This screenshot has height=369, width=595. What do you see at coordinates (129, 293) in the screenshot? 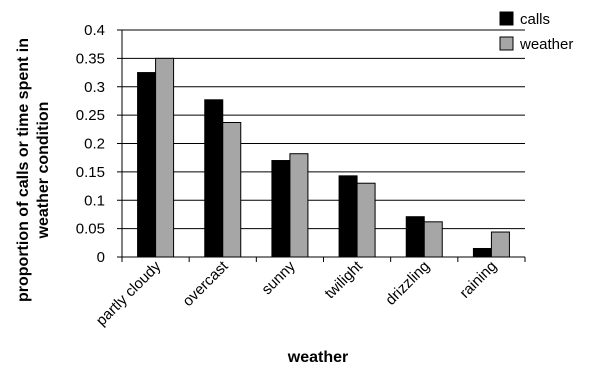
I see `x-tick-label: partly cloudy` at bounding box center [129, 293].